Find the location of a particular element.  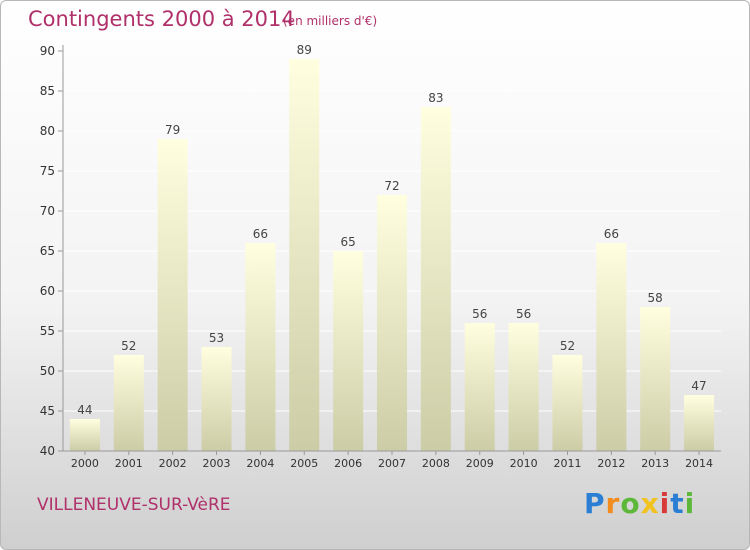

bar-2002 is located at coordinates (172, 295).